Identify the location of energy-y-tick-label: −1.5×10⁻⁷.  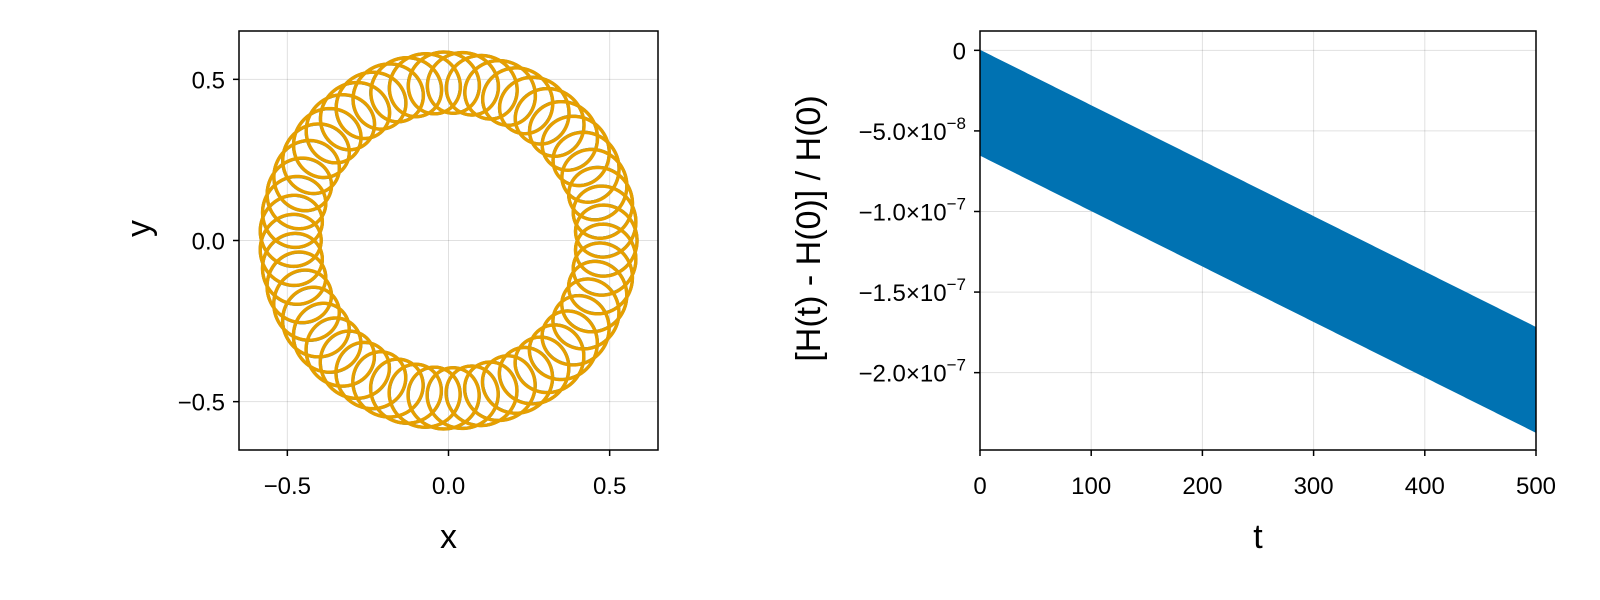
(912, 291).